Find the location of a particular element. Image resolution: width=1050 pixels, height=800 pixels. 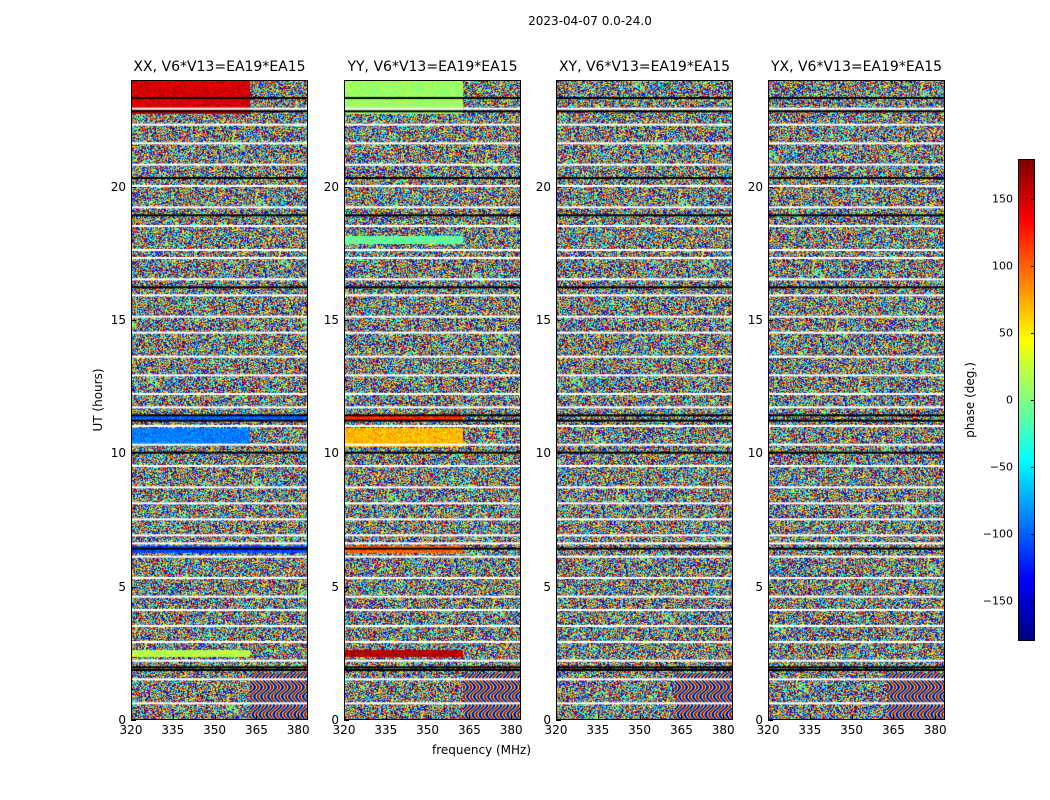

x-axis-label: frequency (MHz) is located at coordinates (482, 750).